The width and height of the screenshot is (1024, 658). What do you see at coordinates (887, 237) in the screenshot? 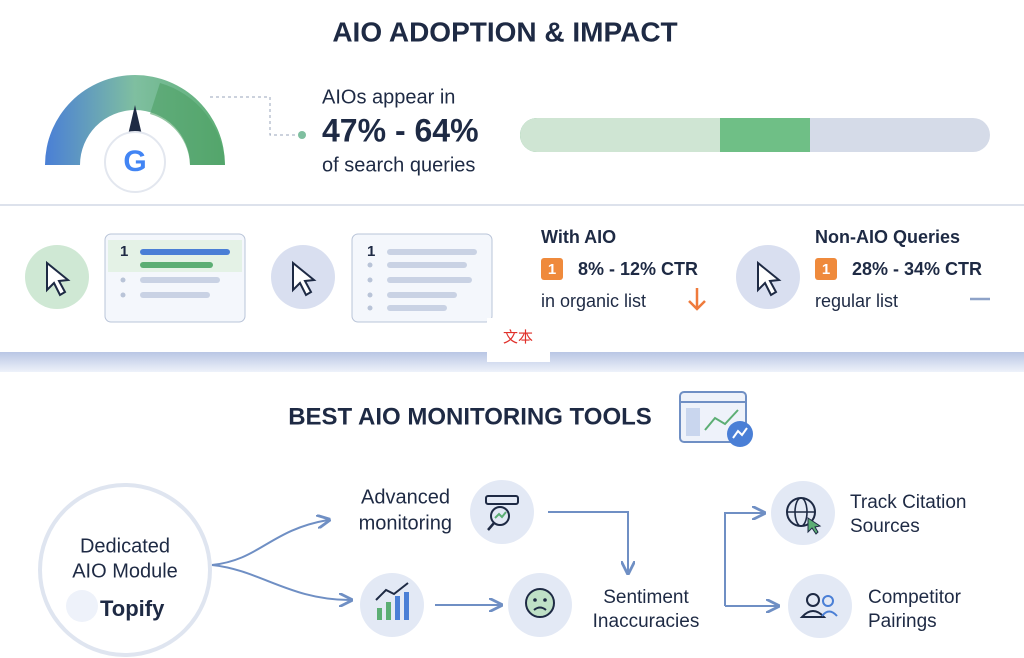
I see `ctr-title: Non-AIO Queries` at bounding box center [887, 237].